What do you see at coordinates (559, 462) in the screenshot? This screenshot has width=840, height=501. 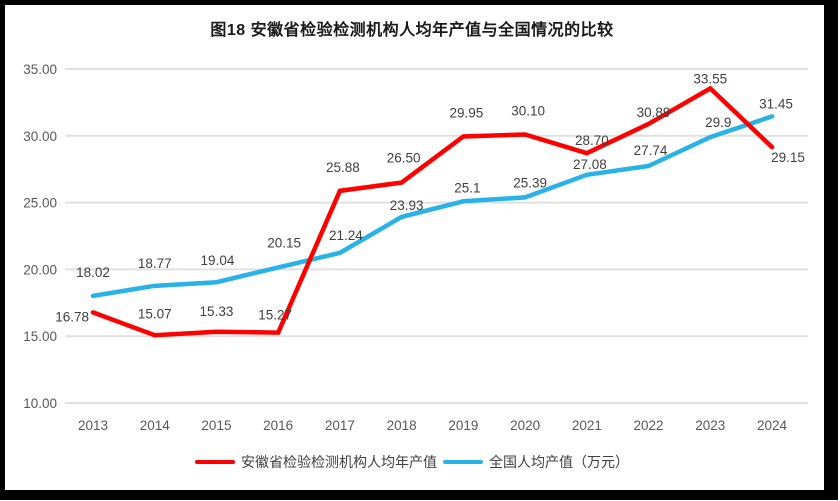 I see `legend-label-national: 全国人均产值（万元）` at bounding box center [559, 462].